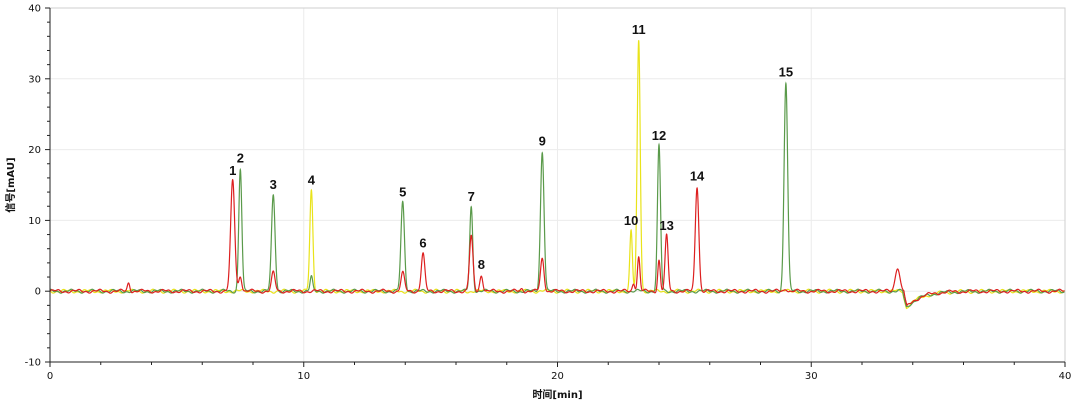 The image size is (1080, 408). What do you see at coordinates (34, 150) in the screenshot?
I see `y-tick-label: 20` at bounding box center [34, 150].